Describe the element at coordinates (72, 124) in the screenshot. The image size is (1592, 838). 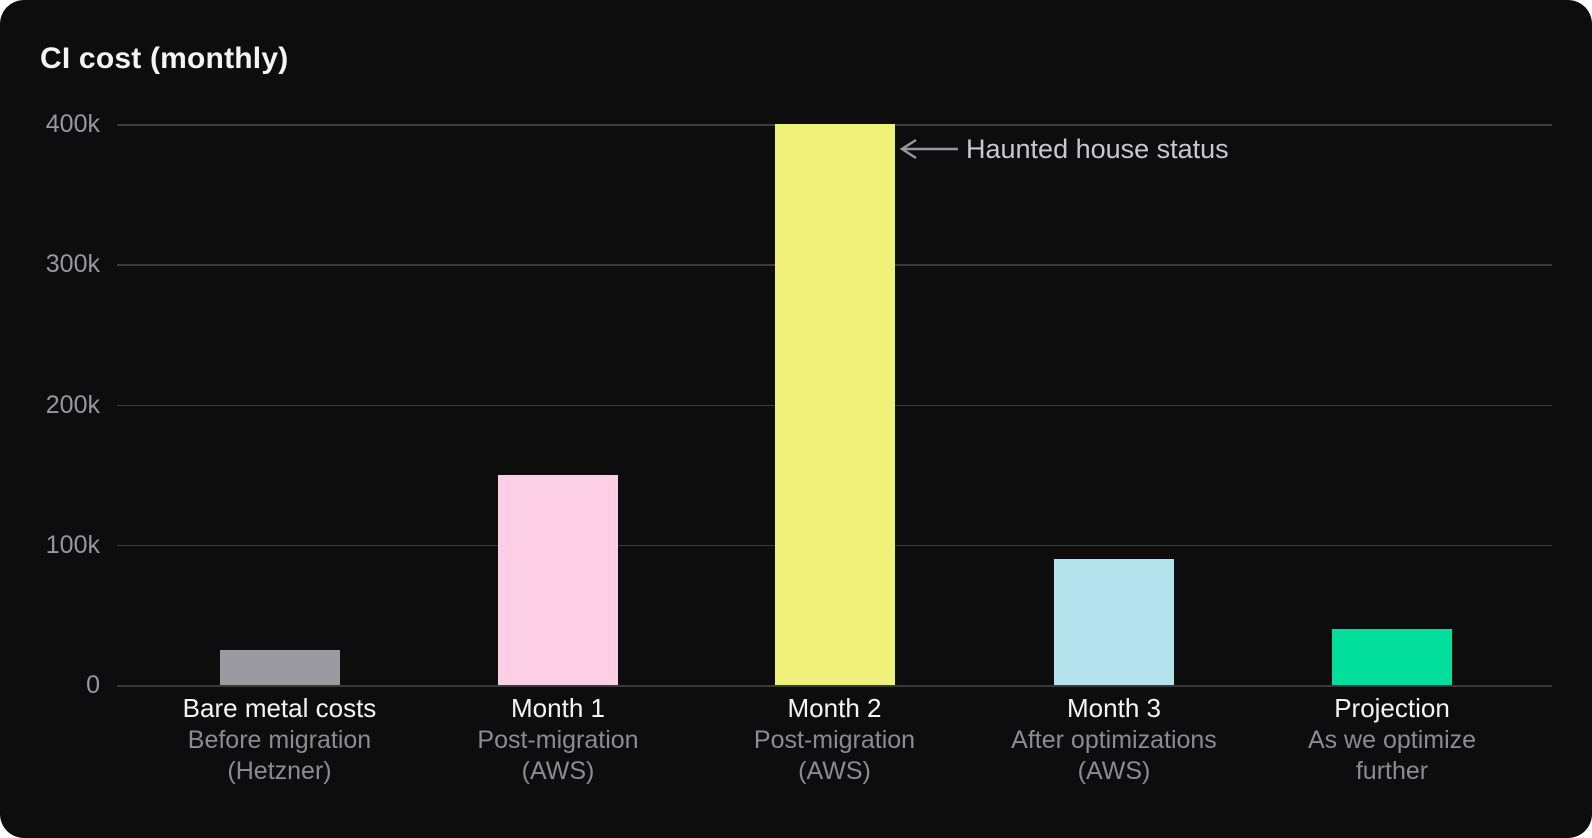
I see `y-tick-400k: 400k` at that location.